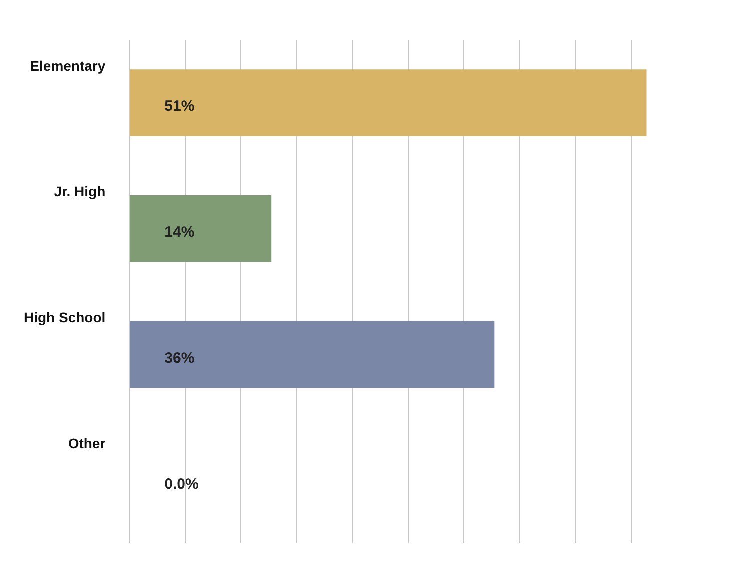 The height and width of the screenshot is (568, 738). What do you see at coordinates (181, 484) in the screenshot?
I see `data-label: 0.0%` at bounding box center [181, 484].